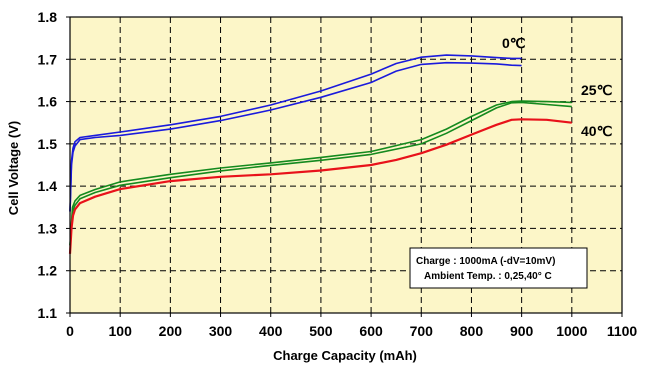  I want to click on x-tick-label: 300, so click(221, 331).